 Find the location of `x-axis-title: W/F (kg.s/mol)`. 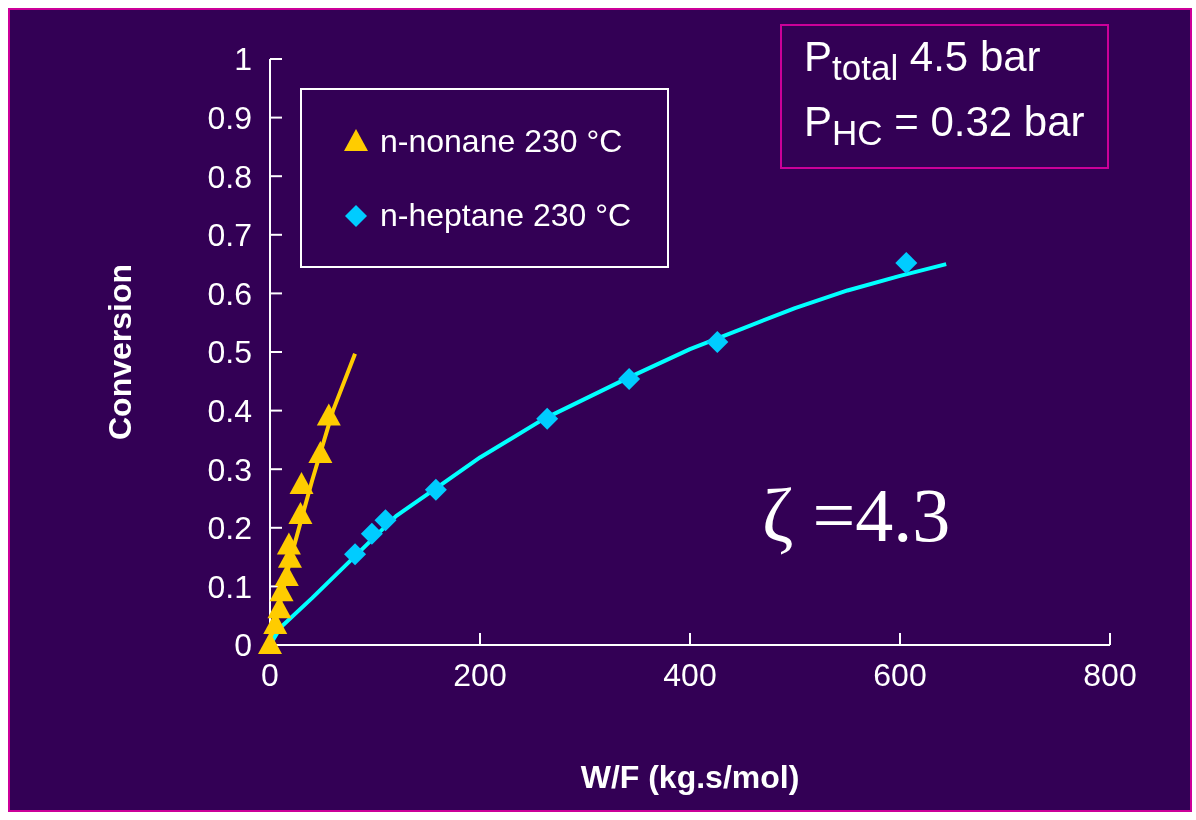

x-axis-title: W/F (kg.s/mol) is located at coordinates (690, 777).